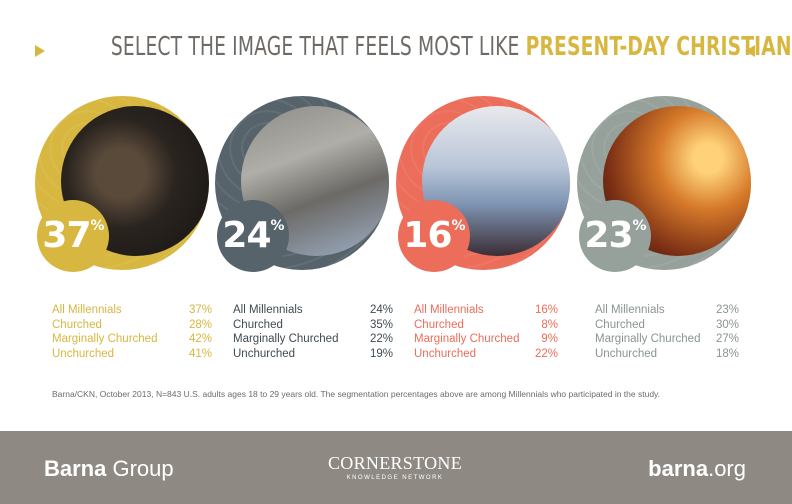 The width and height of the screenshot is (792, 504). What do you see at coordinates (109, 468) in the screenshot?
I see `barna-group-logo: Barna Group` at bounding box center [109, 468].